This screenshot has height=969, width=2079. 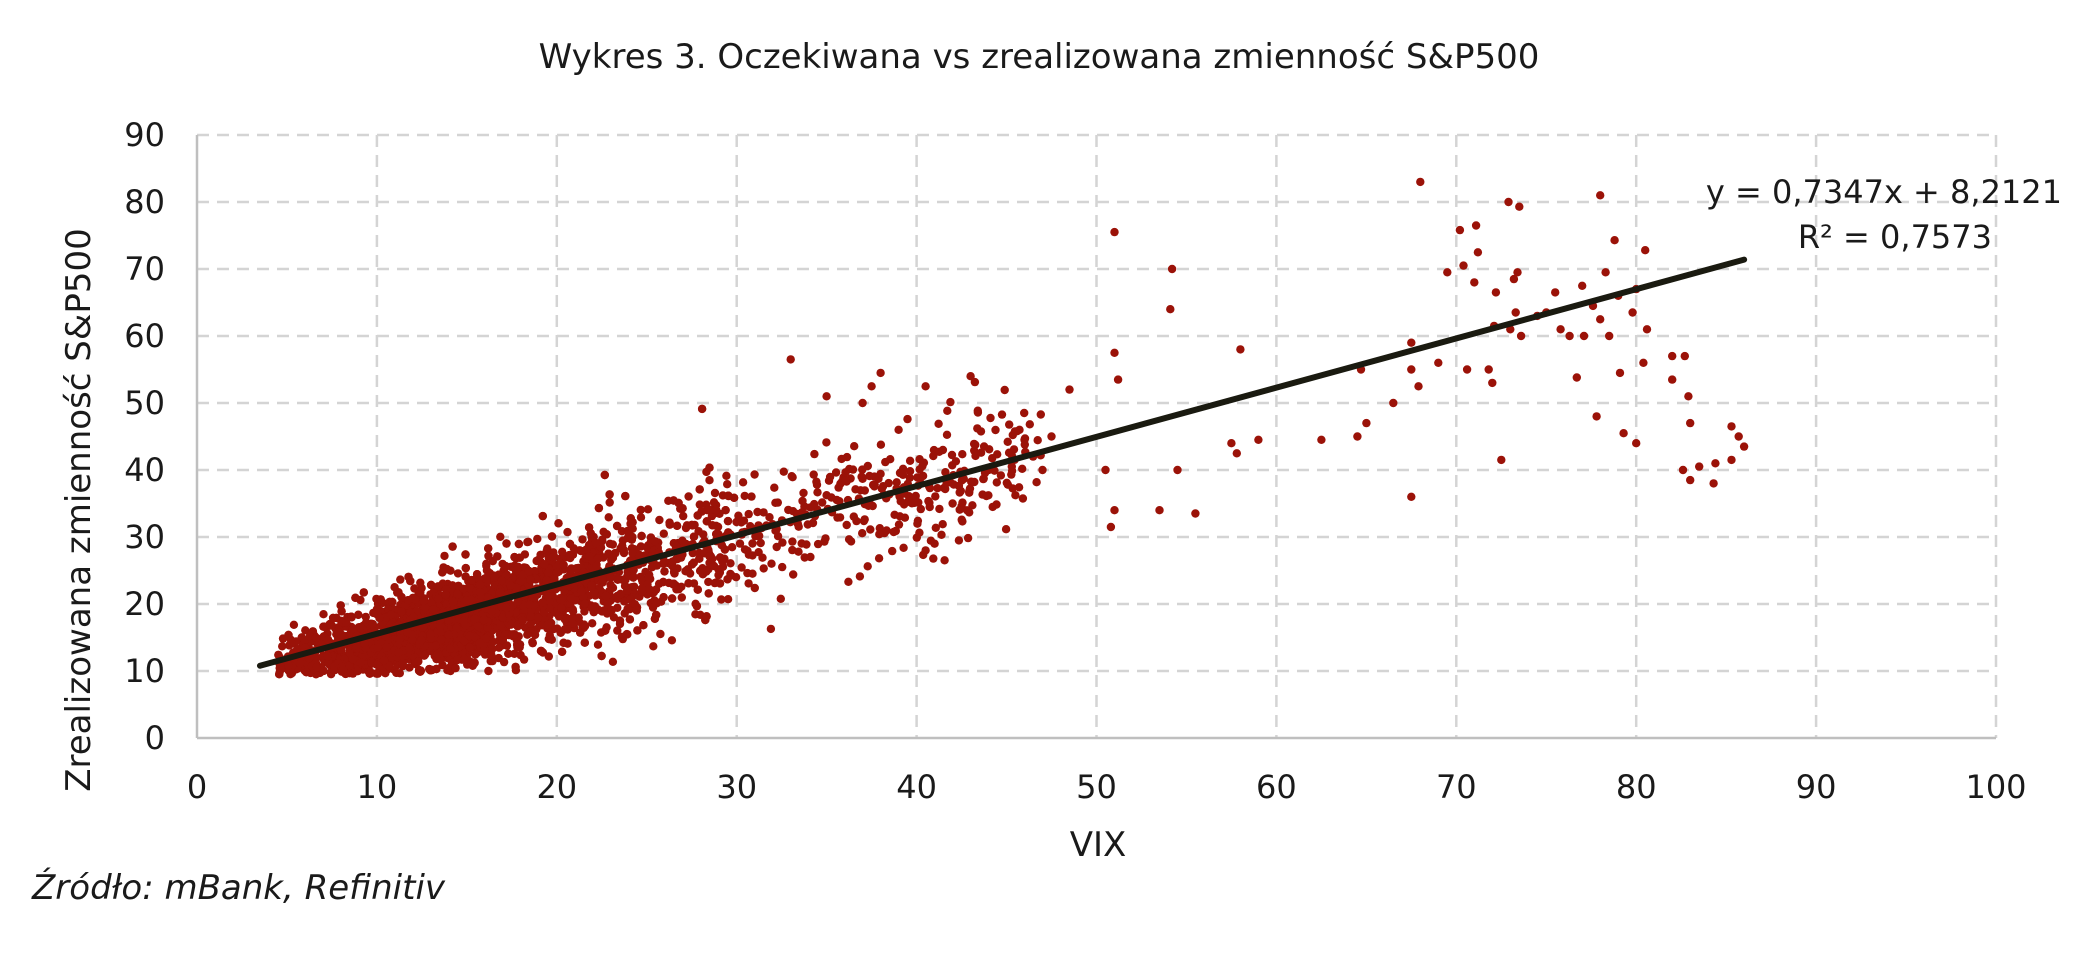 I want to click on x-tick-label: 0, so click(x=197, y=787).